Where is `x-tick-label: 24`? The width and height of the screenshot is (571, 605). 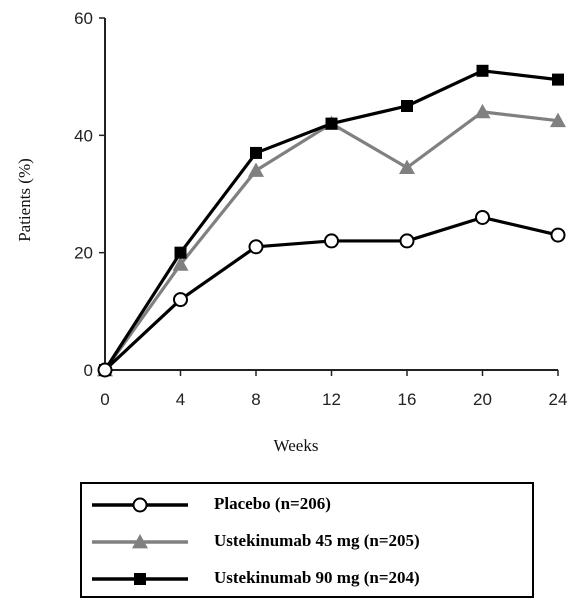
x-tick-label: 24 is located at coordinates (558, 399).